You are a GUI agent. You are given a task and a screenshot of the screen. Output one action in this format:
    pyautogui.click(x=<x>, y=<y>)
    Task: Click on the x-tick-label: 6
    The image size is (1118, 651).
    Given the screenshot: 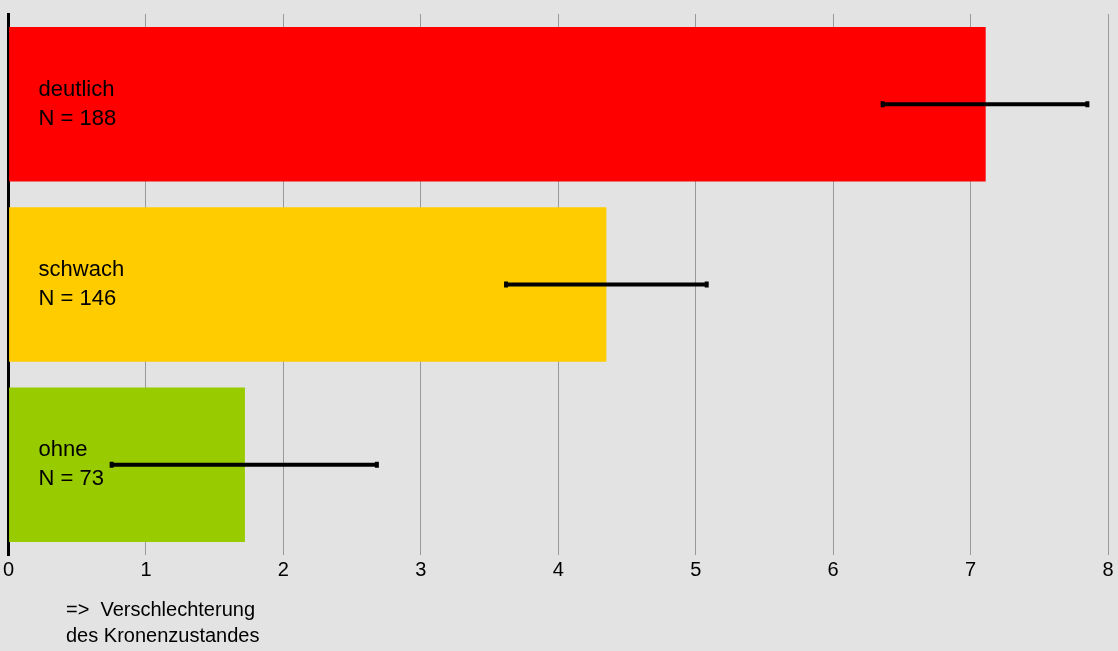 What is the action you would take?
    pyautogui.click(x=833, y=568)
    